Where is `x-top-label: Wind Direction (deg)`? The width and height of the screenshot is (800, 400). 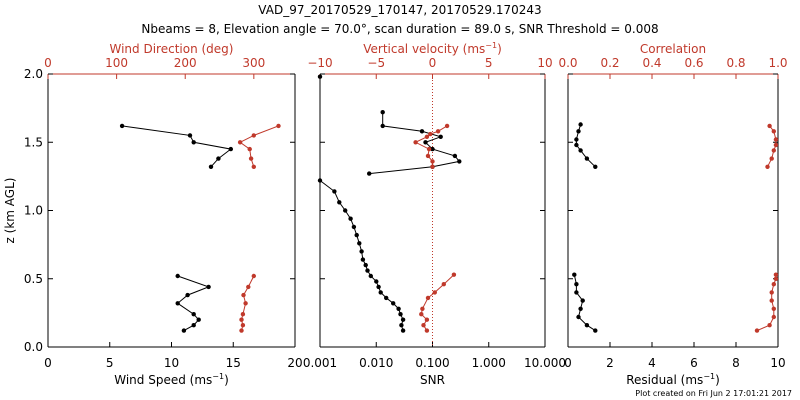
x-top-label: Wind Direction (deg) is located at coordinates (172, 49).